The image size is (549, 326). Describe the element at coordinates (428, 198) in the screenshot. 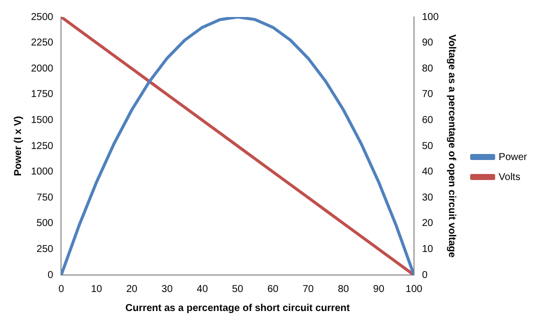

I see `y2-tick-label: 30` at that location.